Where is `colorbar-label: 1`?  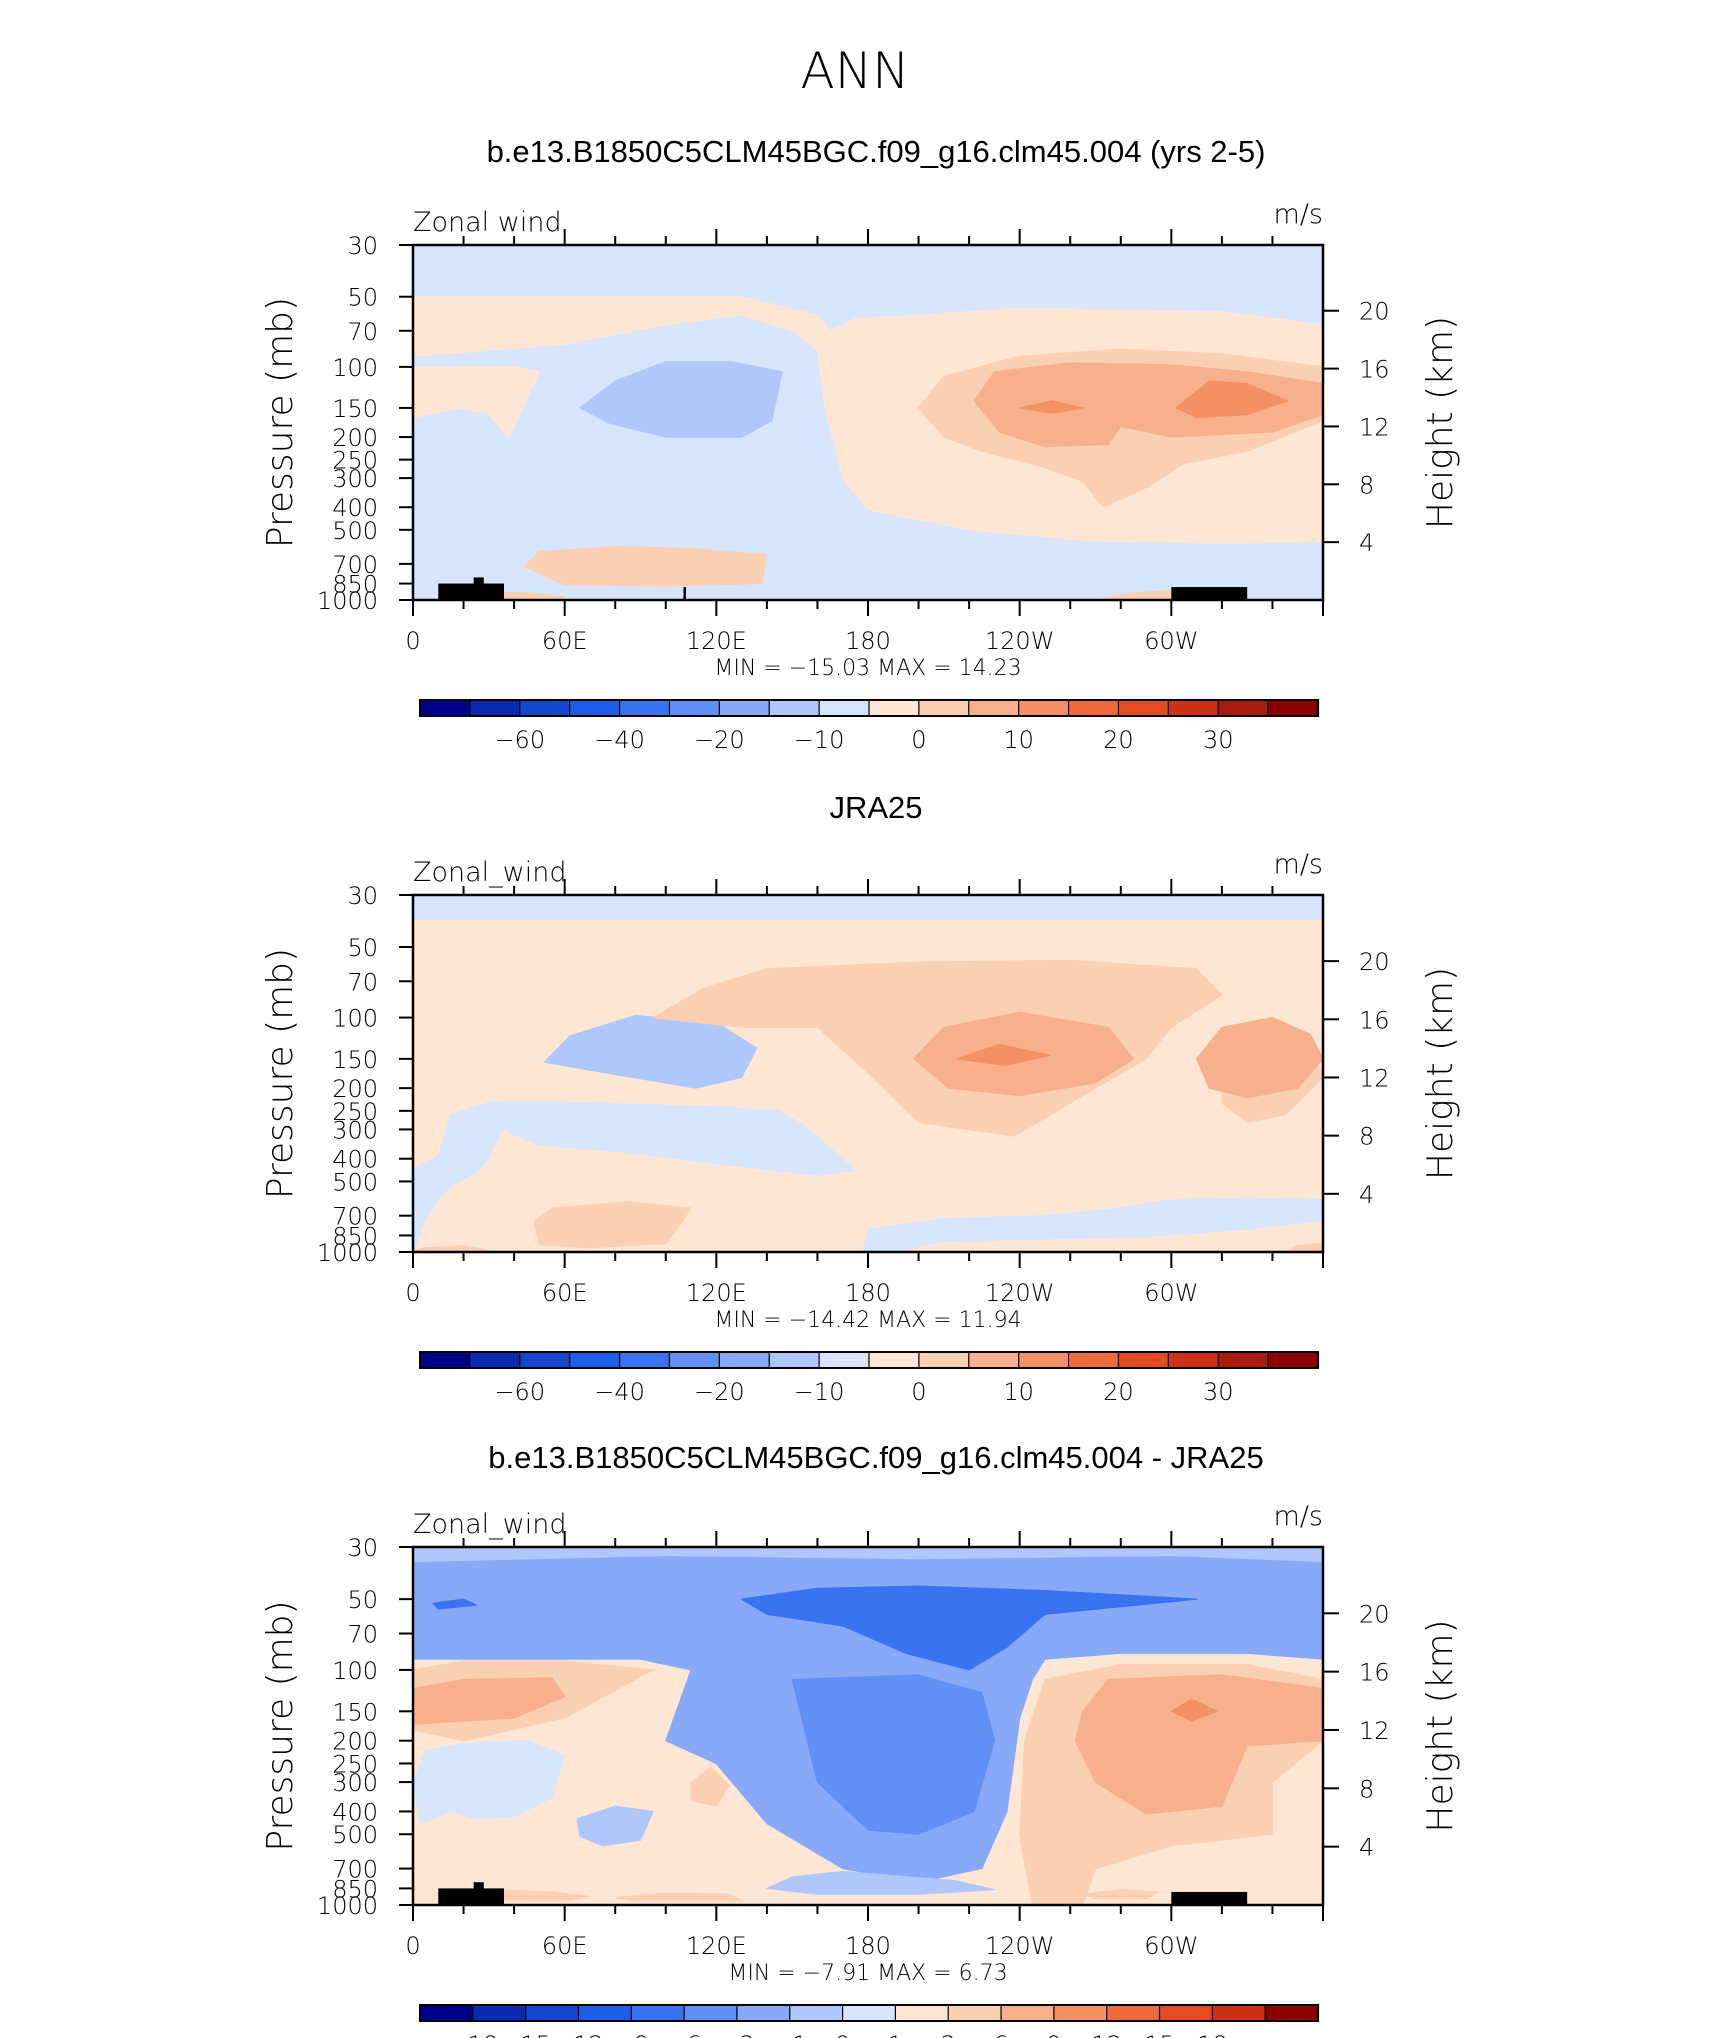 colorbar-label: 1 is located at coordinates (895, 2034).